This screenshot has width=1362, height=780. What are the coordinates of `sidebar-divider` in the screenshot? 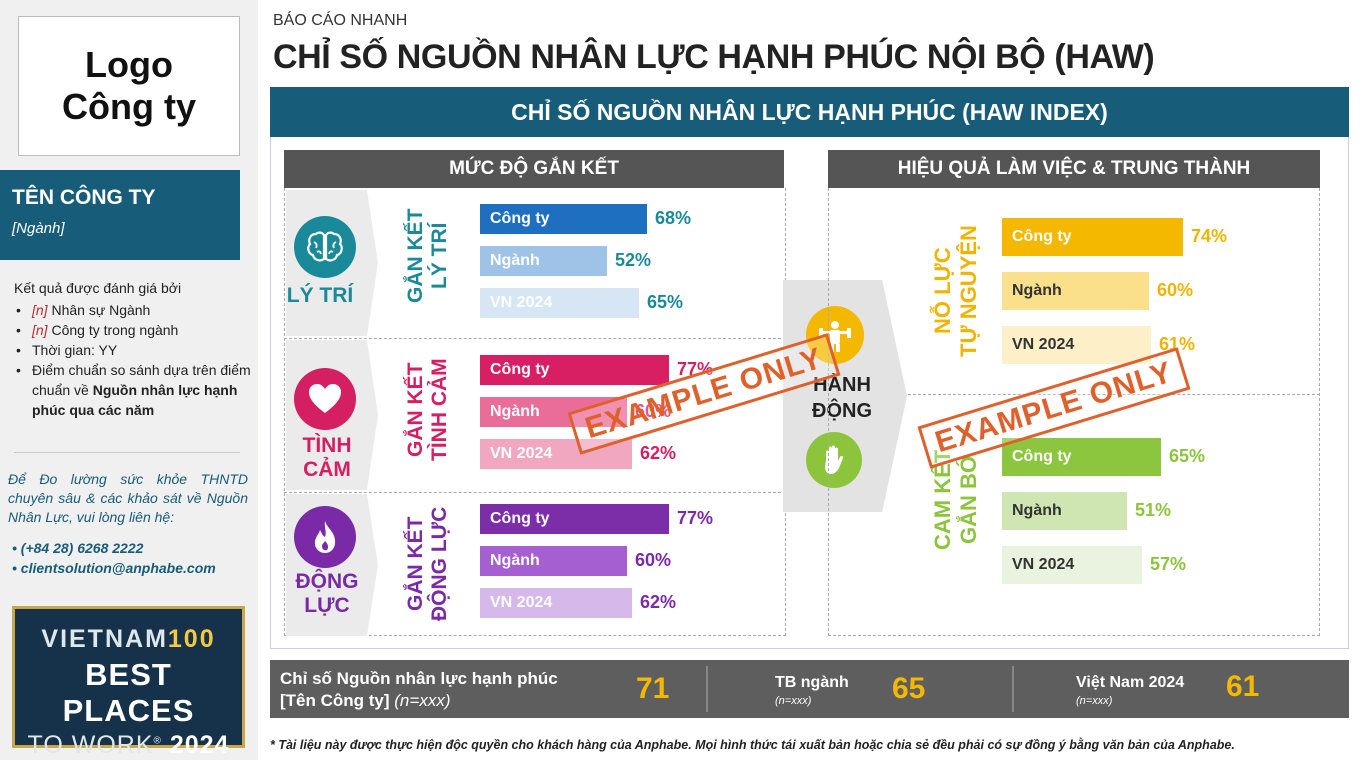 It's located at (127, 452).